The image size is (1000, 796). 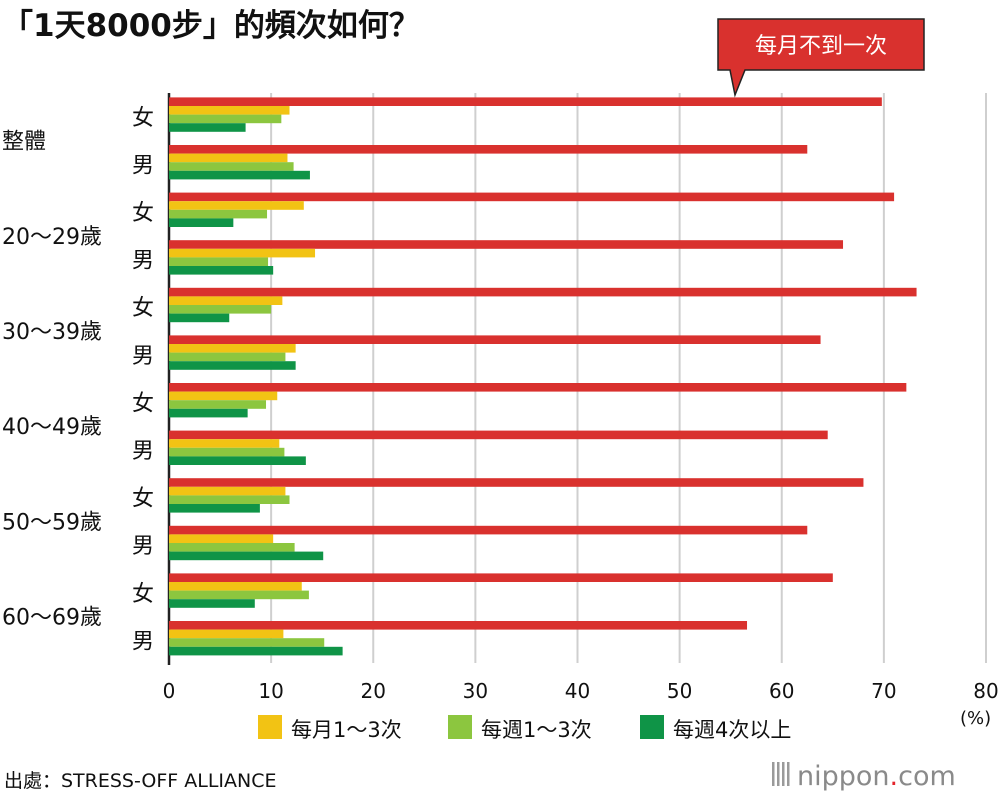 What do you see at coordinates (732, 730) in the screenshot?
I see `legend-label: 每週4次以上` at bounding box center [732, 730].